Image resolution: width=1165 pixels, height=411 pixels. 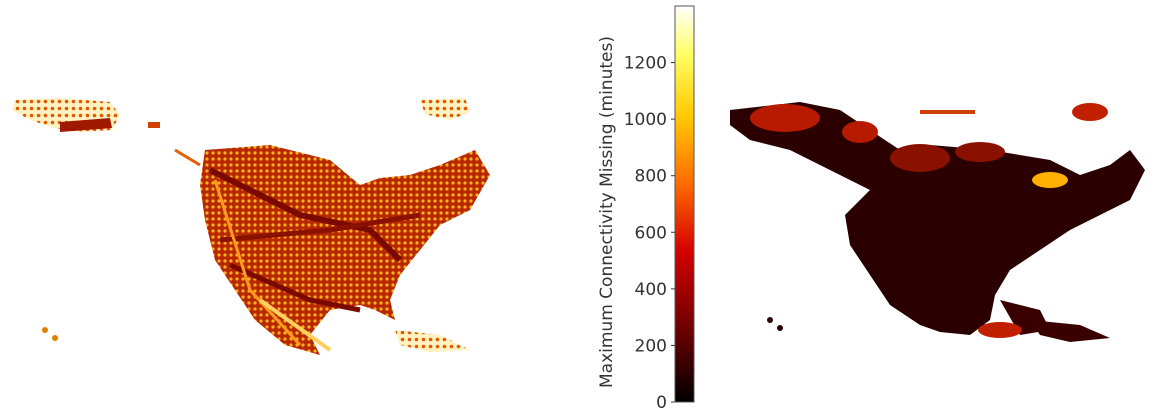 What do you see at coordinates (651, 290) in the screenshot?
I see `colorbar-tick-label: 400` at bounding box center [651, 290].